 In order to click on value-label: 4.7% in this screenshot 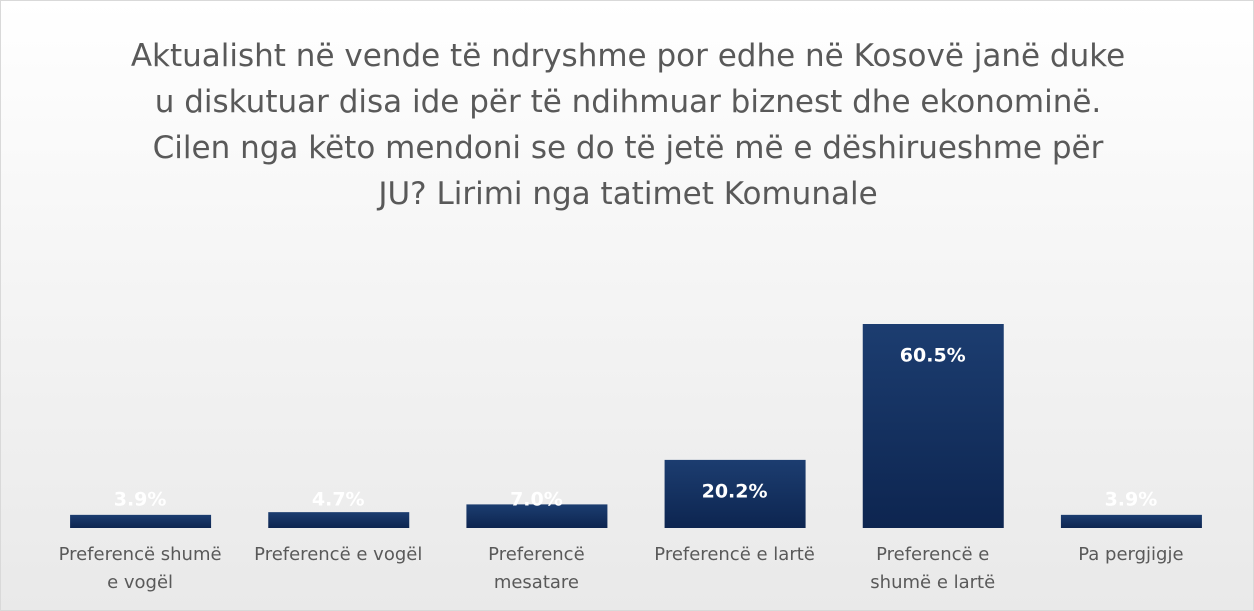, I will do `click(338, 500)`.